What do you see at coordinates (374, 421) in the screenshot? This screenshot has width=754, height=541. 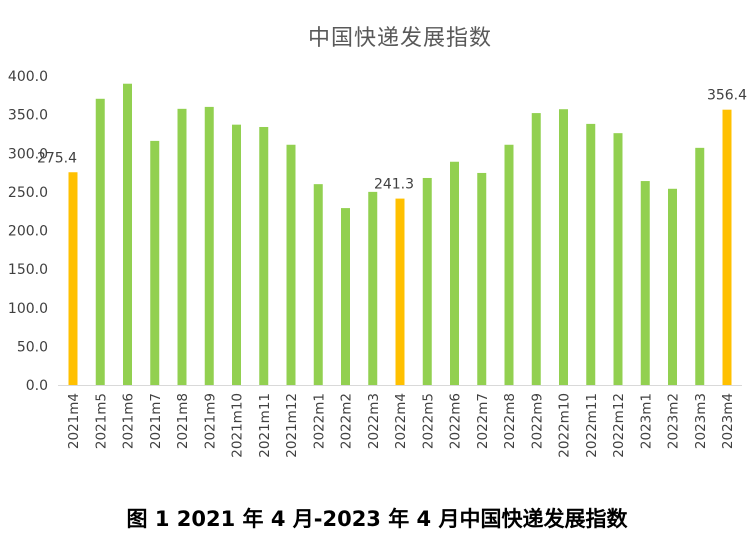 I see `x-tick-label: 2022m3` at bounding box center [374, 421].